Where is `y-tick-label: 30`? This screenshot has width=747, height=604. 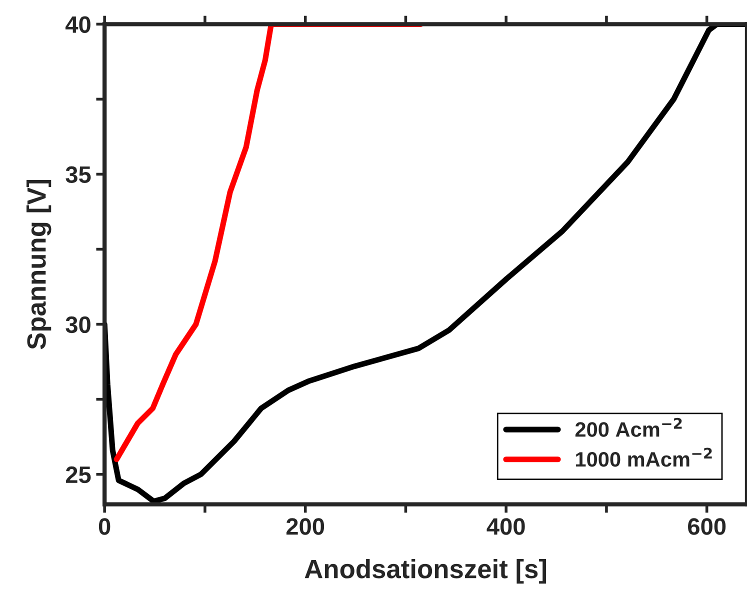
y-tick-label: 30 is located at coordinates (78, 325).